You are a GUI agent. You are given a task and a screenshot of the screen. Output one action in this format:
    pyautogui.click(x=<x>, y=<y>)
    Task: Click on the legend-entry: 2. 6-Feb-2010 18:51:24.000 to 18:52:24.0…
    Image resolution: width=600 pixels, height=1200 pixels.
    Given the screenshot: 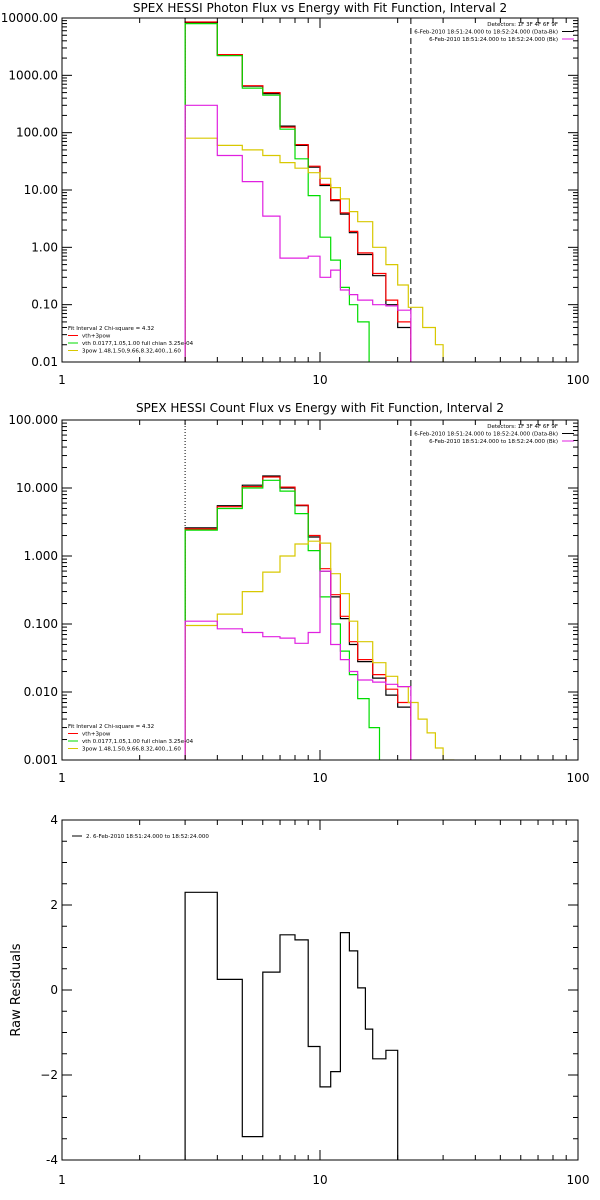 What is the action you would take?
    pyautogui.click(x=147, y=837)
    